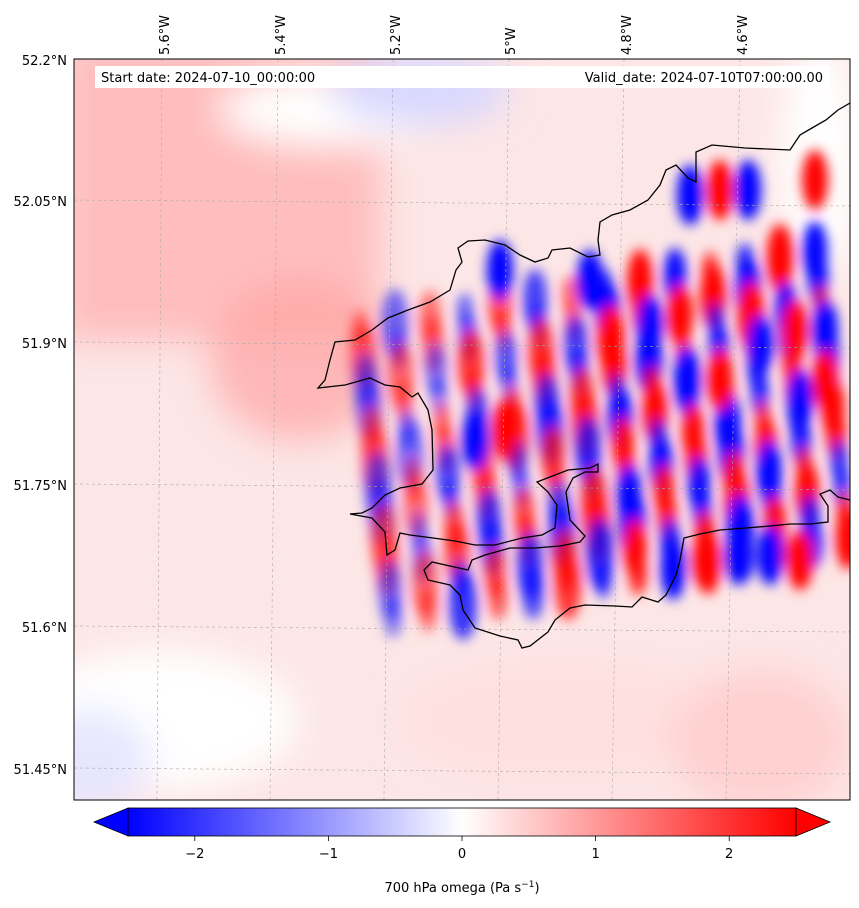  What do you see at coordinates (194, 854) in the screenshot?
I see `colorbar-tick-label: −2` at bounding box center [194, 854].